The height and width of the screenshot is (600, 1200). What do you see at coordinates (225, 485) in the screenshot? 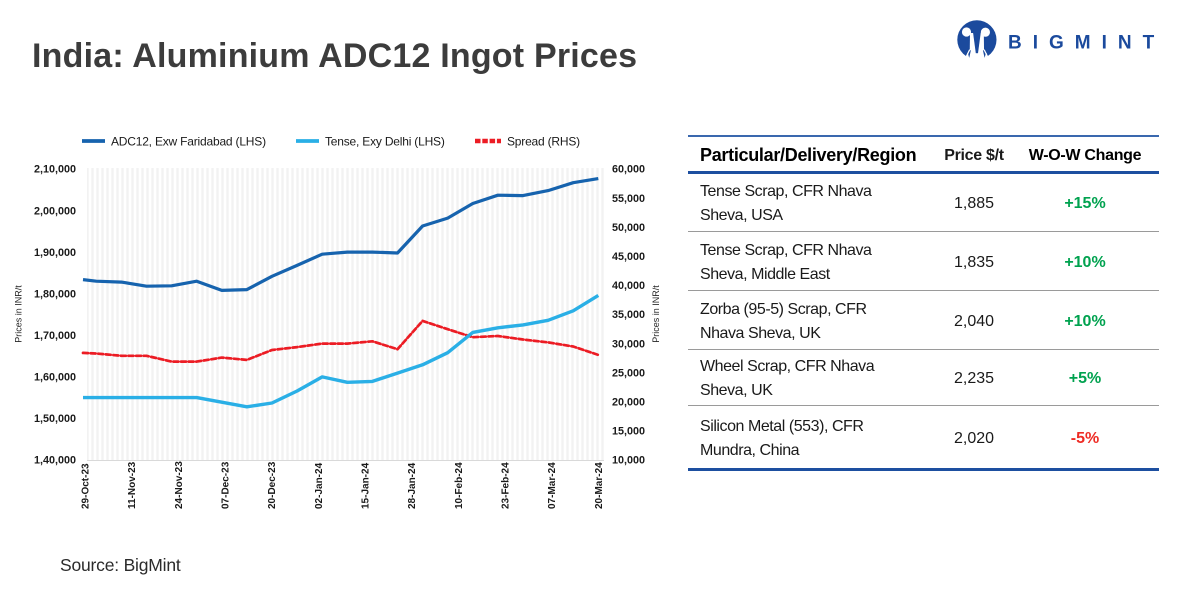
I see `svg-text: 07-Dec-23` at bounding box center [225, 485].